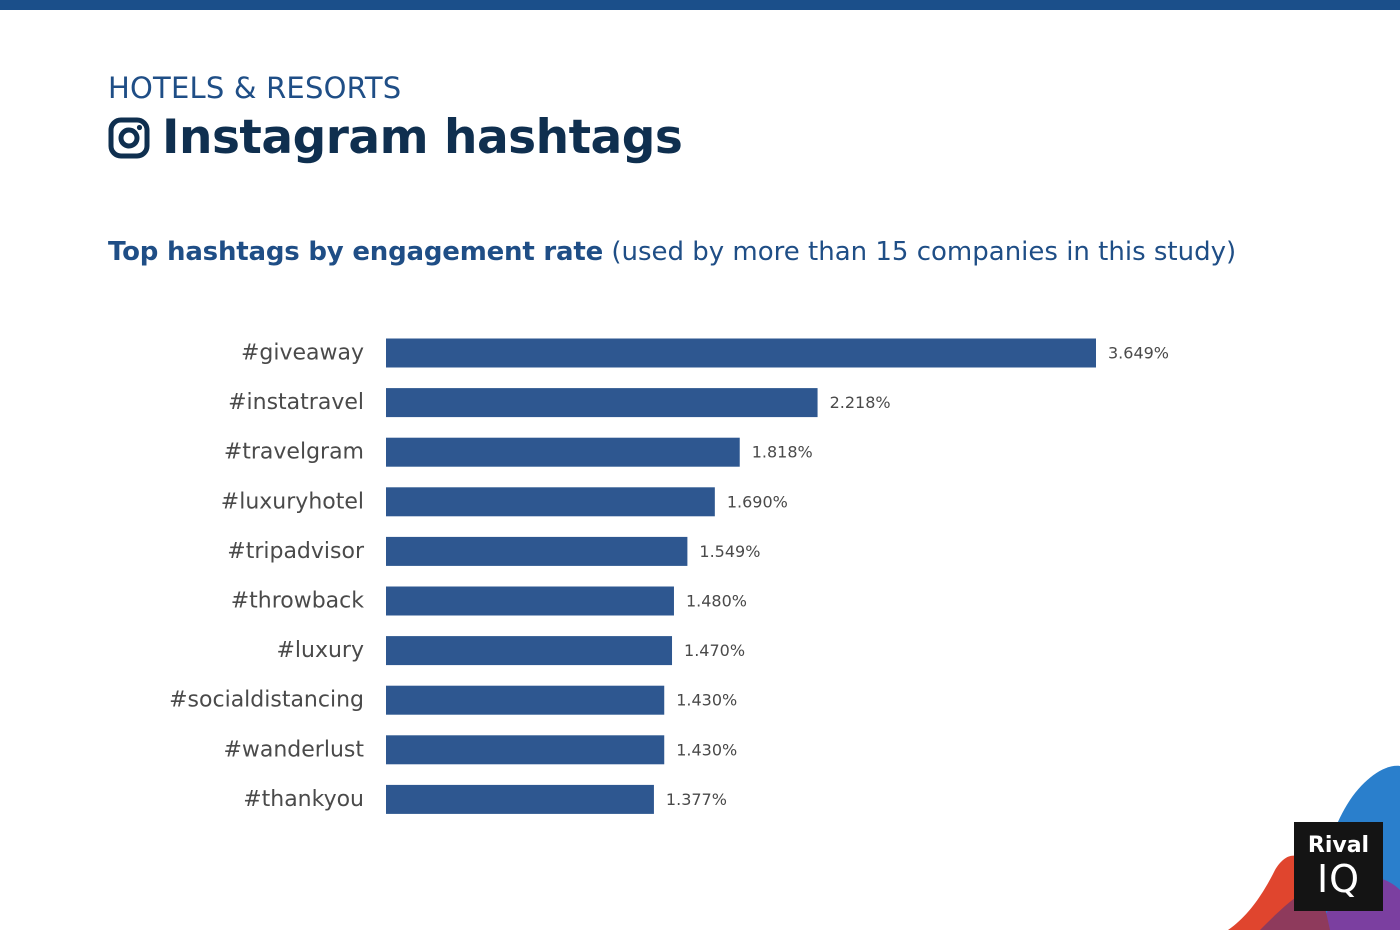 This screenshot has width=1400, height=930. Describe the element at coordinates (1338, 879) in the screenshot. I see `logo-iq-text: IQ` at that location.